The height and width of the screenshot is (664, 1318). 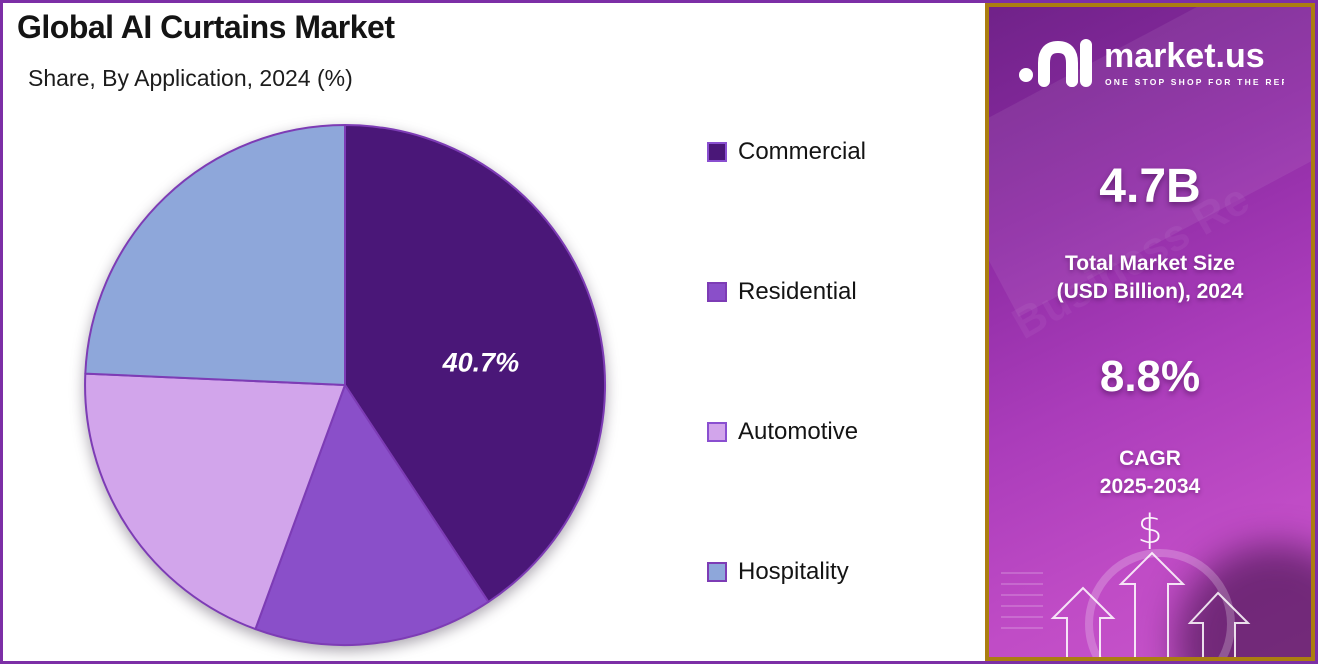 I want to click on legend-item-residential: Residential, so click(x=782, y=291).